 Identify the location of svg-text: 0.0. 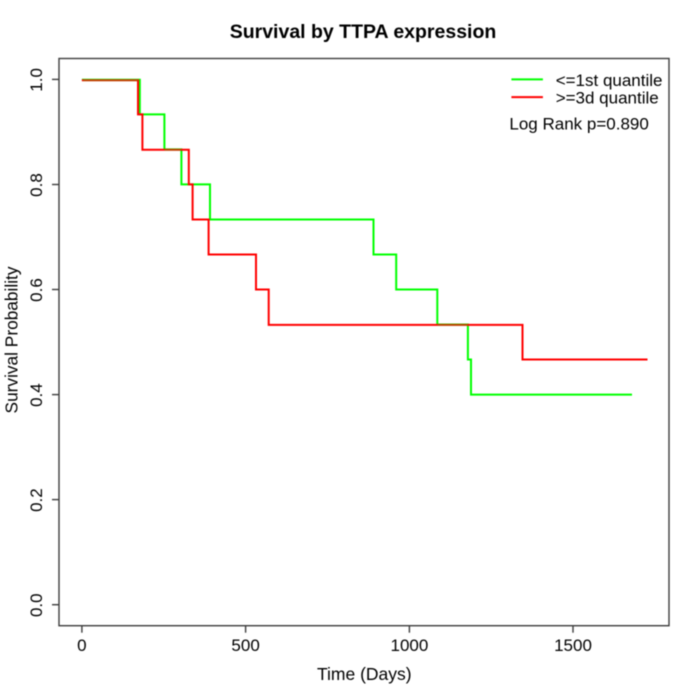
(36, 605).